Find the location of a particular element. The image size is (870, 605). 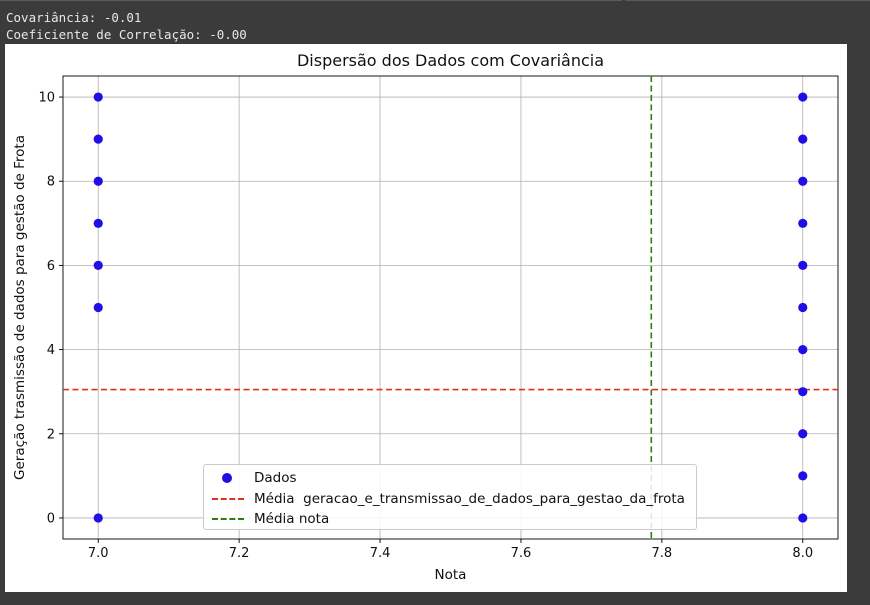

y-tick-label: 10 is located at coordinates (46, 98).